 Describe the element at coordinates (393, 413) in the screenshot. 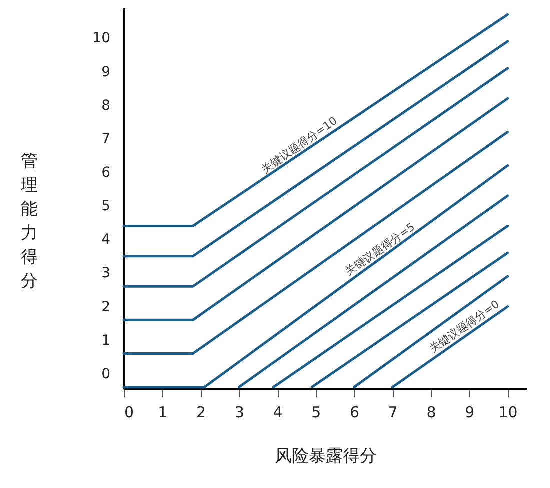

I see `x-tick-label: 7` at that location.